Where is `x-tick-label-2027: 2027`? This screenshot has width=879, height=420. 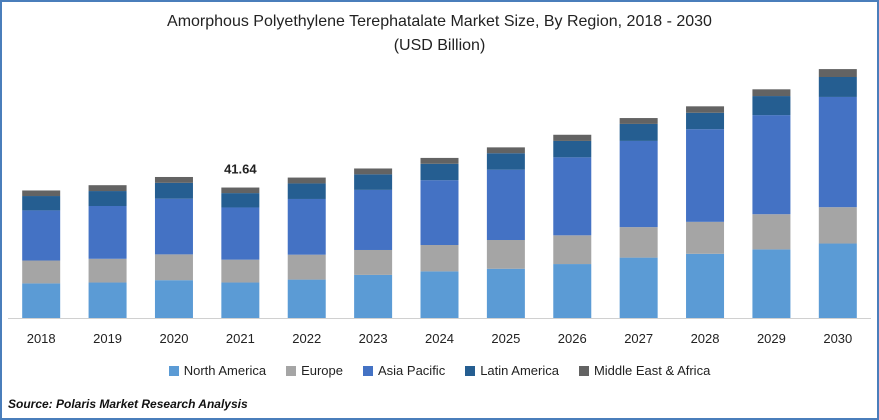
x-tick-label-2027: 2027 is located at coordinates (638, 338).